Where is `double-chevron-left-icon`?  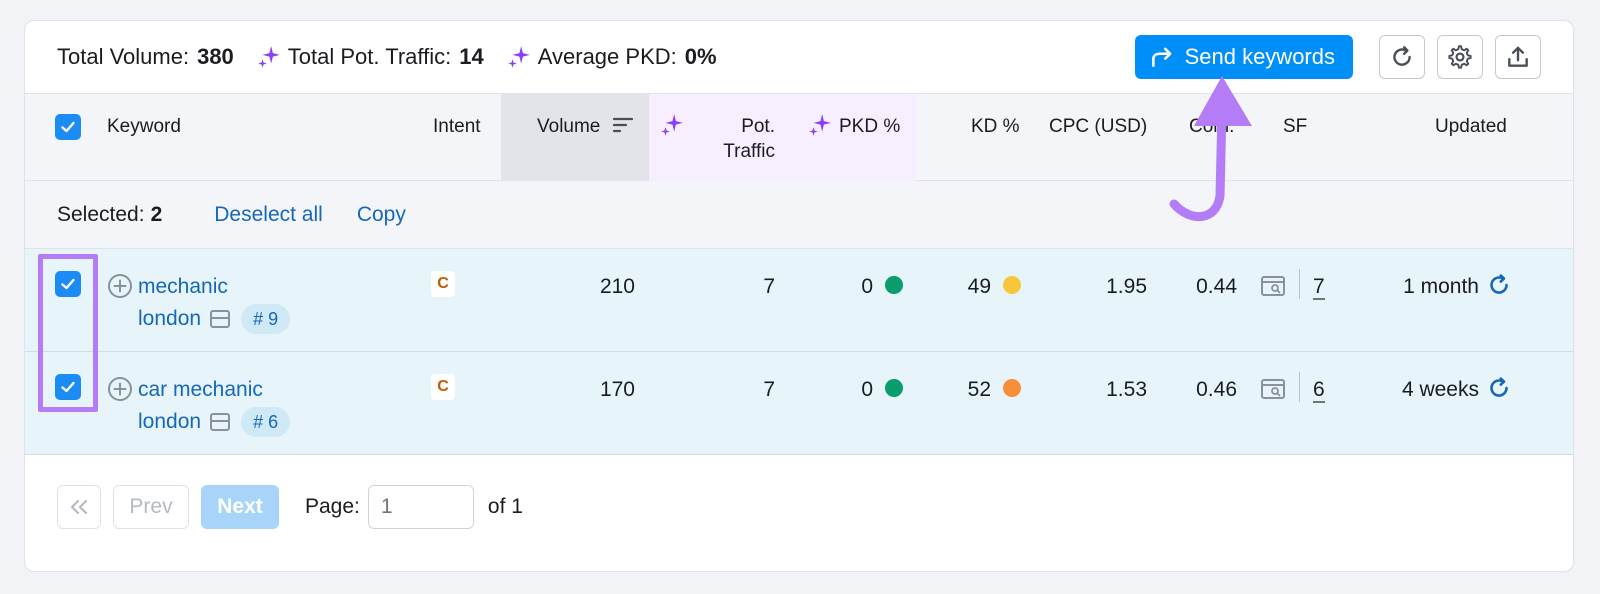 double-chevron-left-icon is located at coordinates (79, 507).